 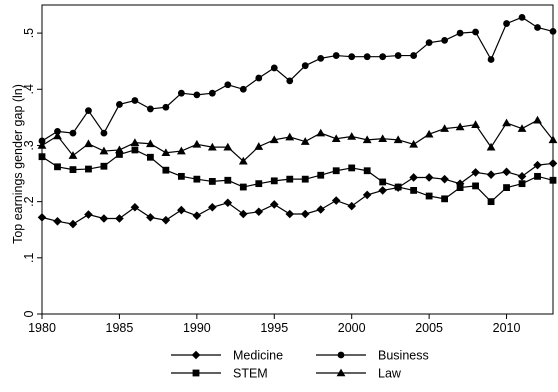 I want to click on legend-item-stem: STEM, so click(x=219, y=374).